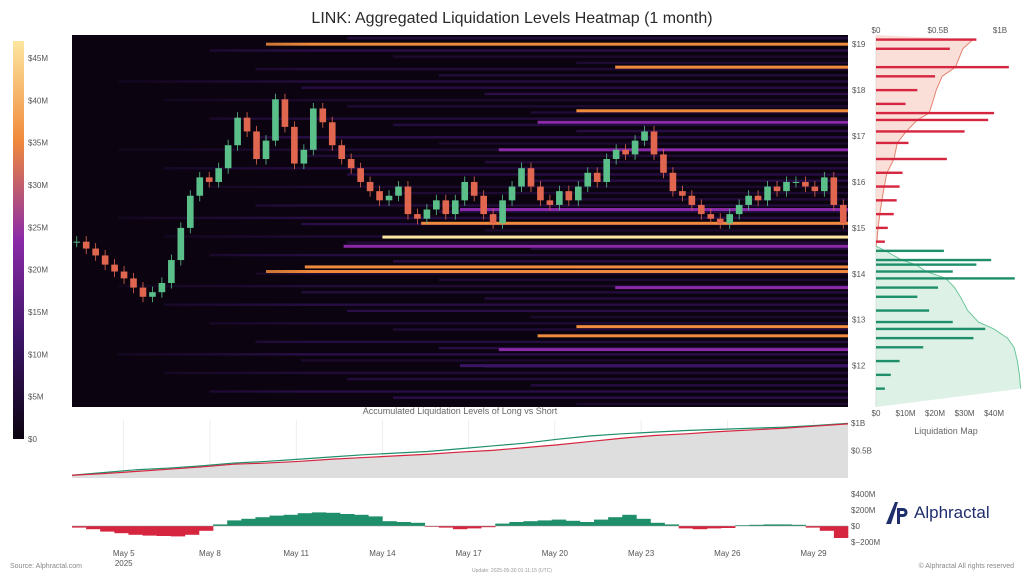 This screenshot has height=576, width=1024. What do you see at coordinates (38, 185) in the screenshot?
I see `colorbar-tick-label: $30M` at bounding box center [38, 185].